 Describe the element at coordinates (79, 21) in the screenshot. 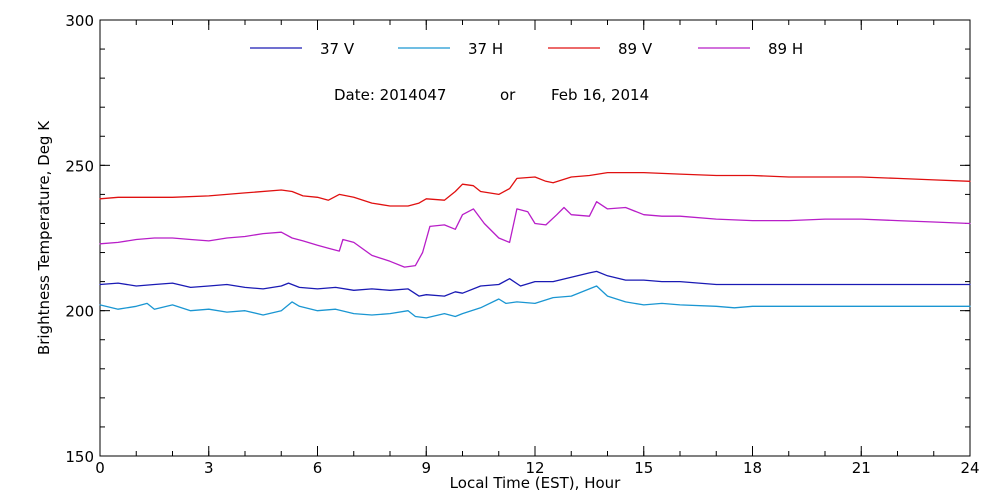

I see `y-tick-label: 300` at that location.